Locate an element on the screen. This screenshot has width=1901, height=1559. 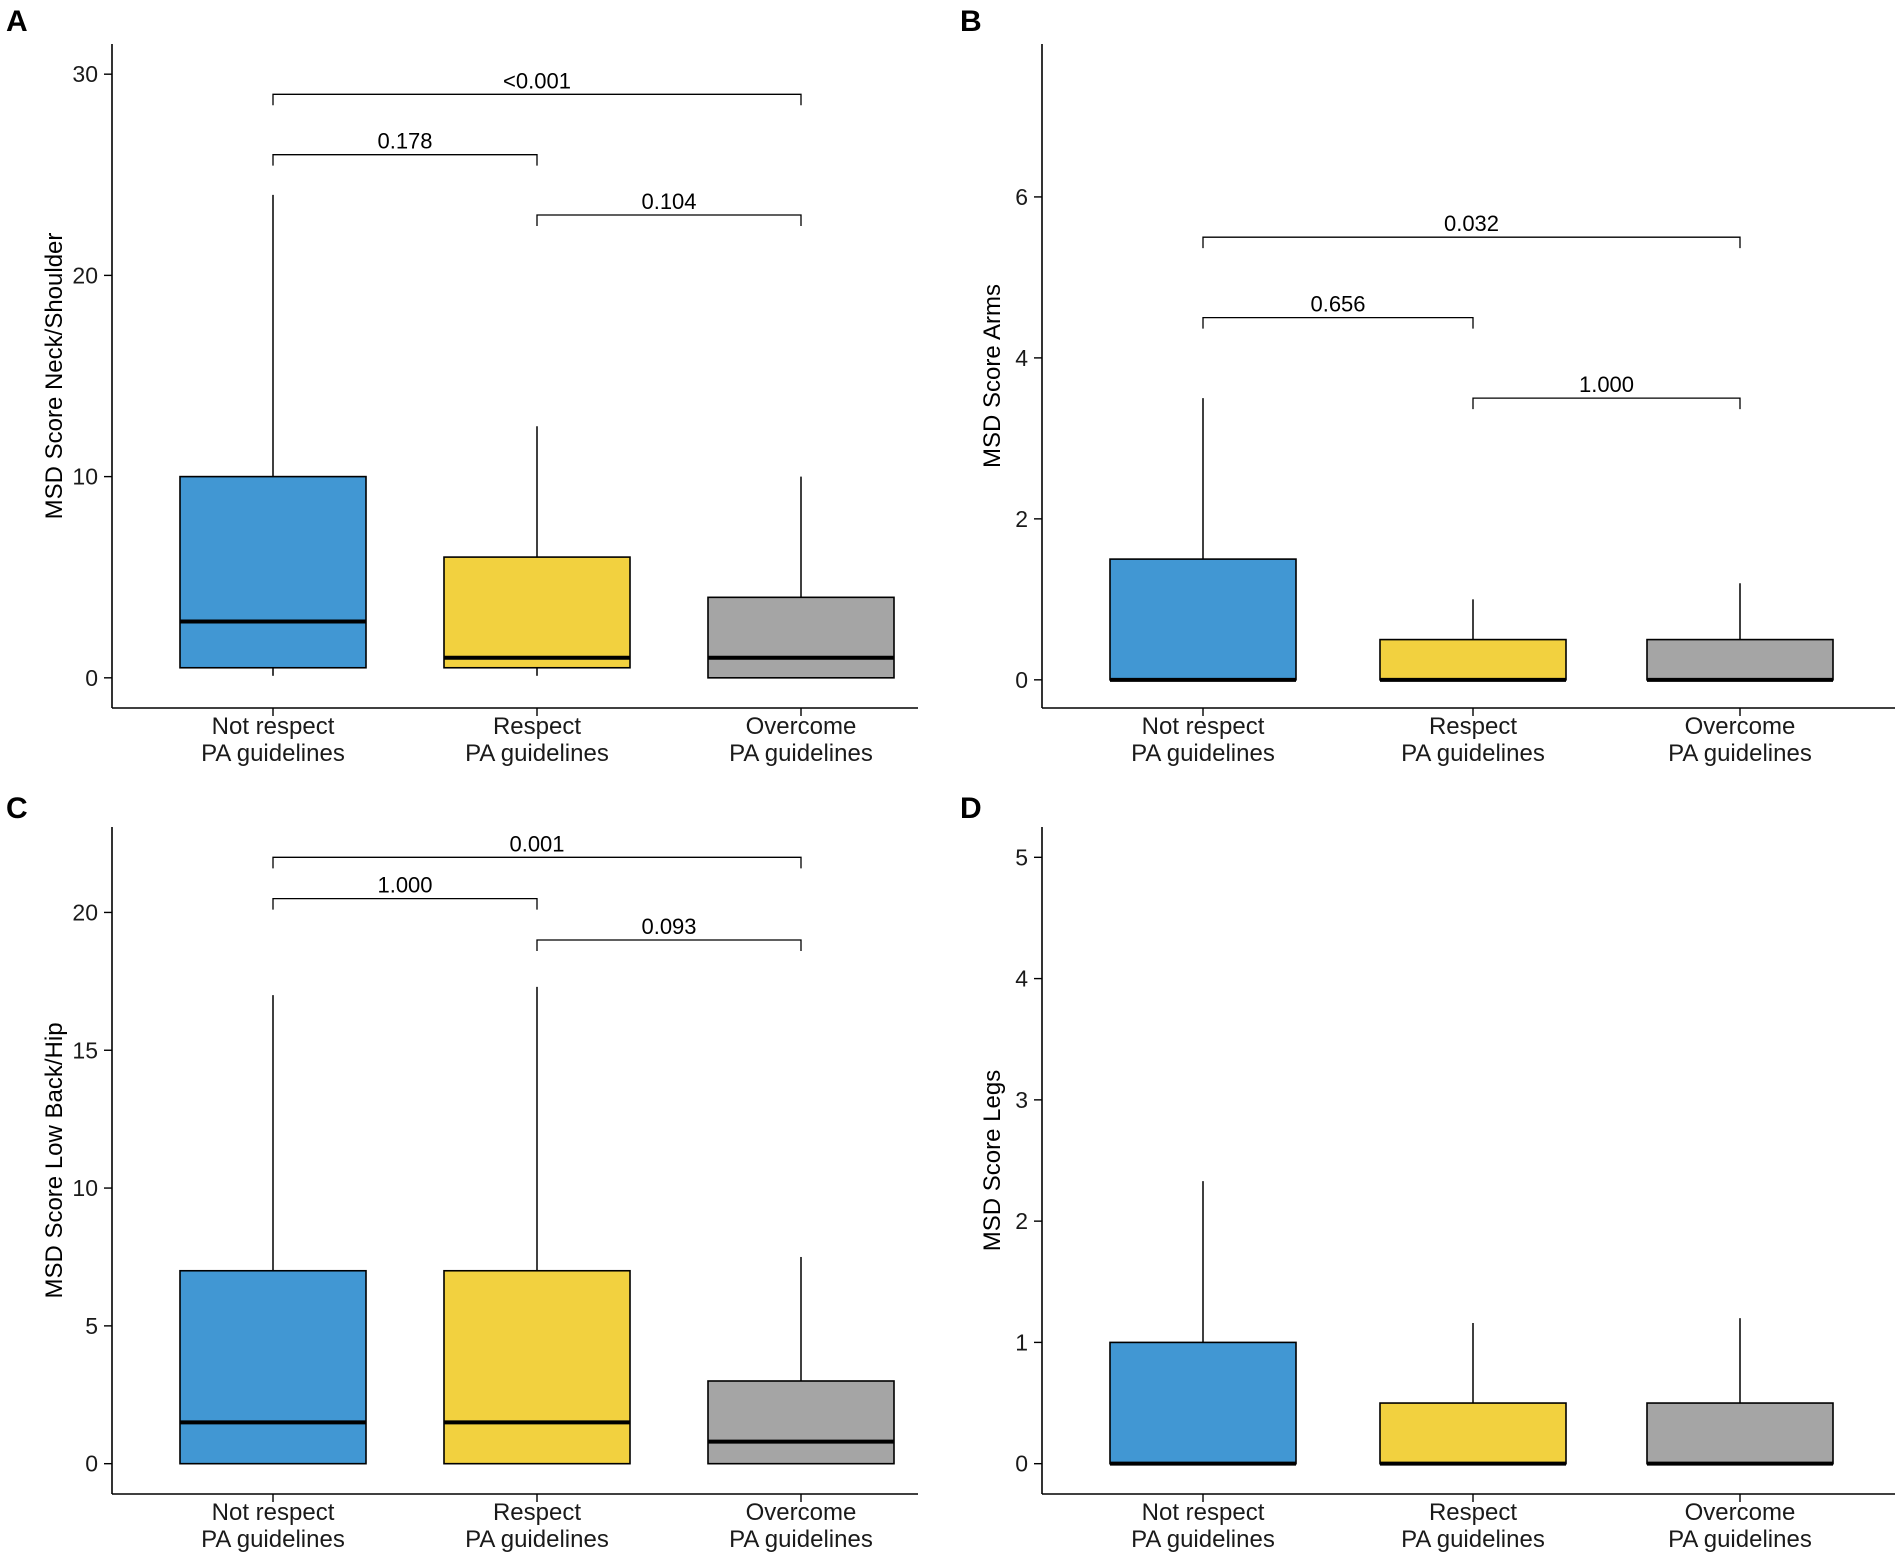
comparison-bracket: 0.178 is located at coordinates (405, 147).